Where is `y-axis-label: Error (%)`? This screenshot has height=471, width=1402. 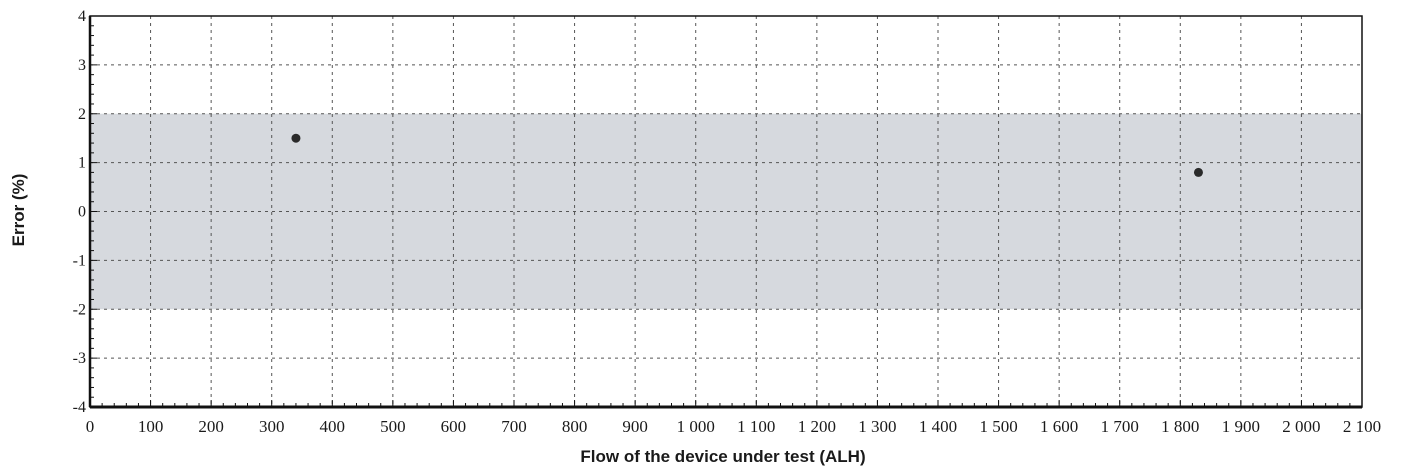 y-axis-label: Error (%) is located at coordinates (18, 210).